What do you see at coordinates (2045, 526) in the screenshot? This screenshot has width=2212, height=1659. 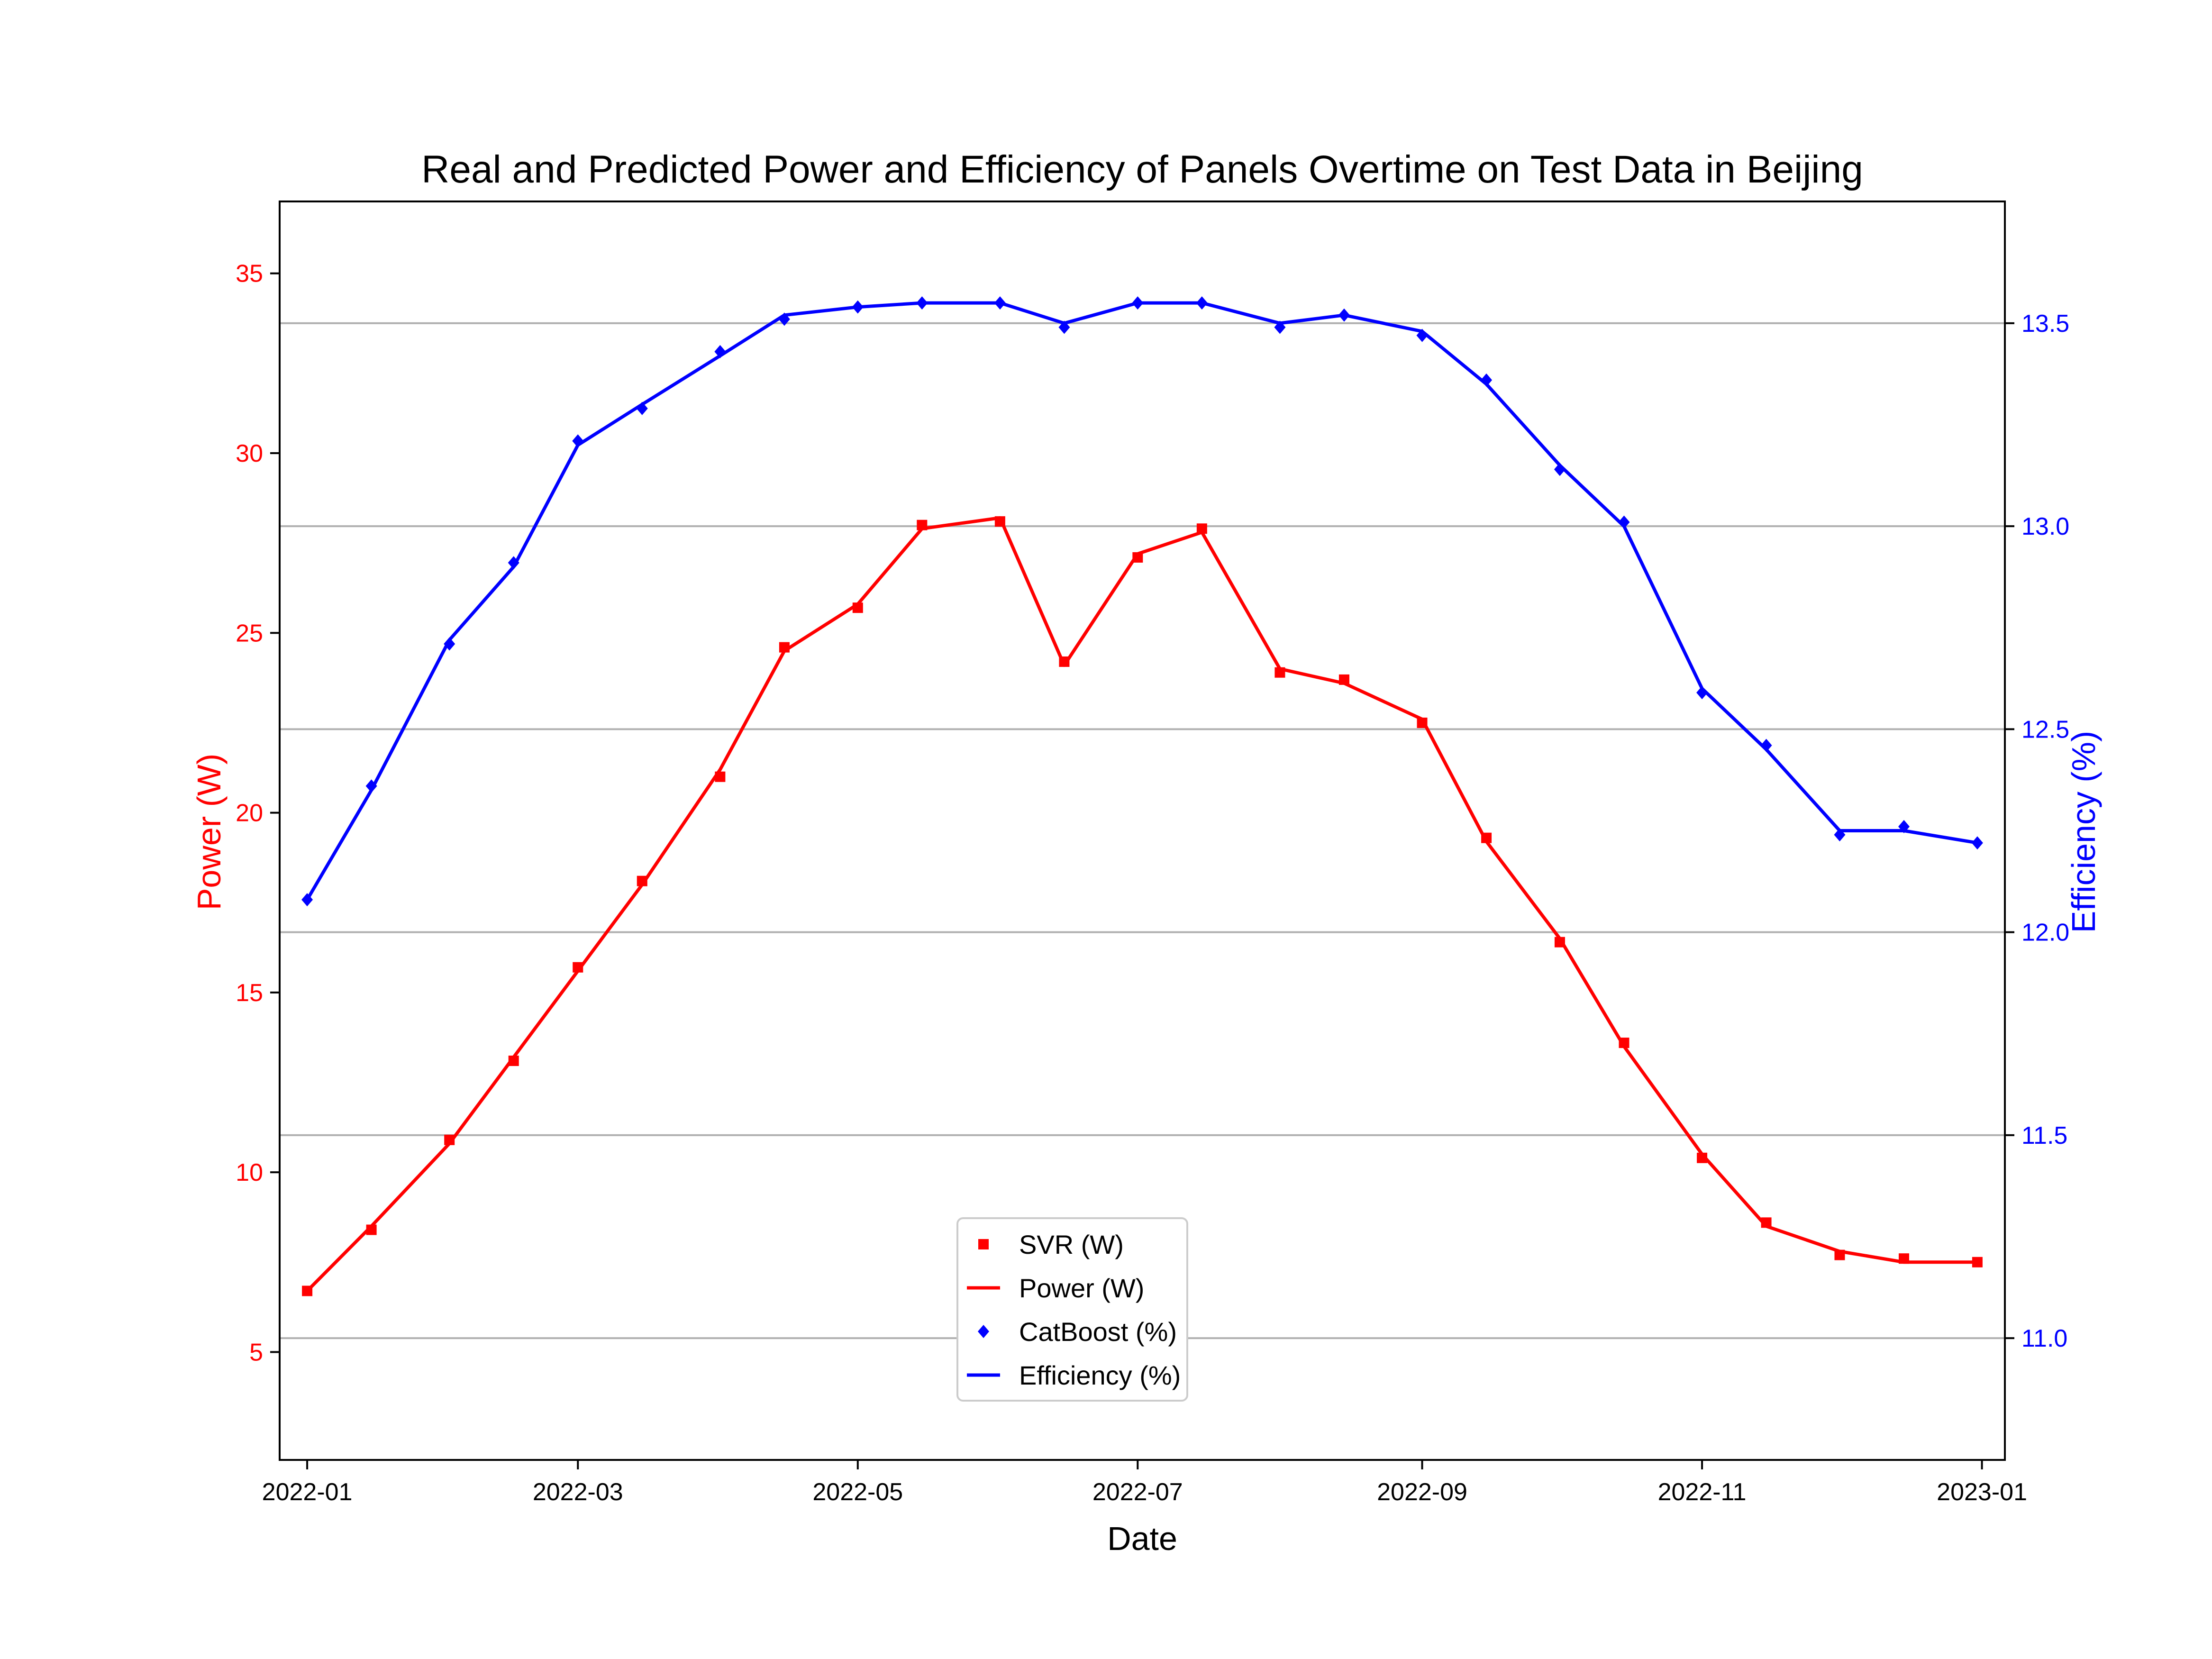 I see `right-tick-label: 13.0` at bounding box center [2045, 526].